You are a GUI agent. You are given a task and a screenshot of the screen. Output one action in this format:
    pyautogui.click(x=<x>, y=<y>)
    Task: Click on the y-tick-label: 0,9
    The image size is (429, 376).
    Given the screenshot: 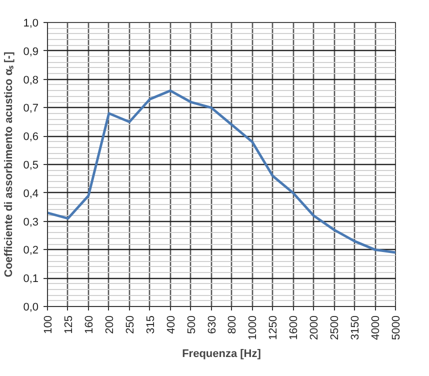 What is the action you would take?
    pyautogui.click(x=31, y=52)
    